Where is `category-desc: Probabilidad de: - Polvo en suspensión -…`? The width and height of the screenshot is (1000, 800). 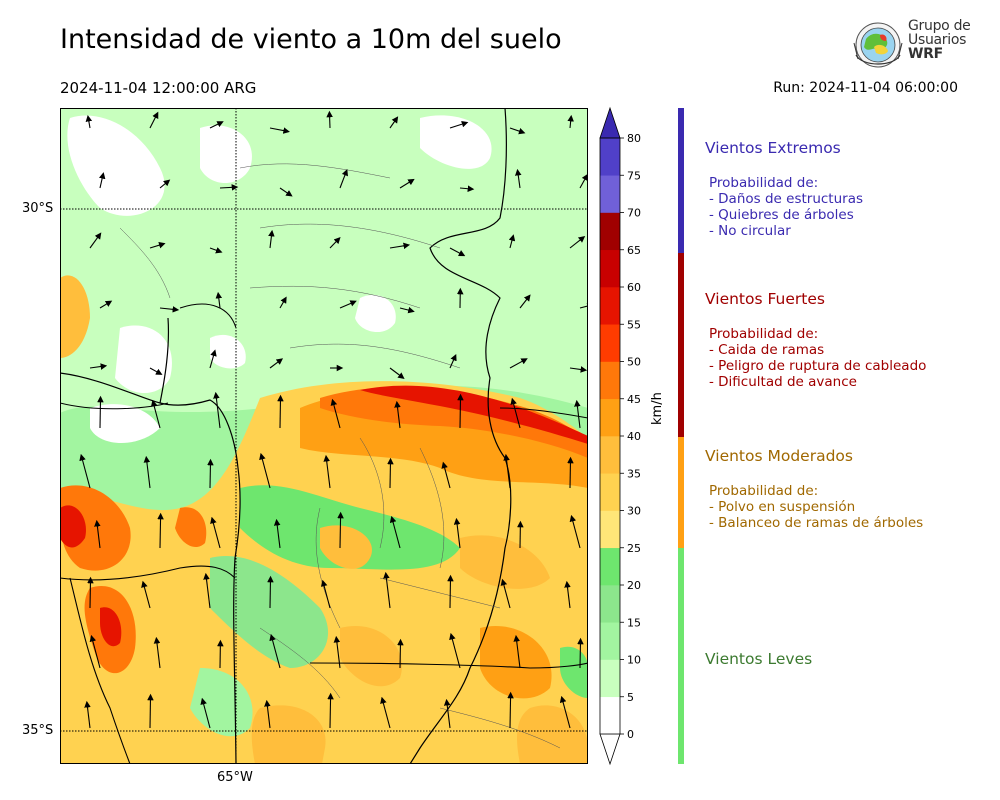
category-desc: Probabilidad de: - Polvo en suspensión -… is located at coordinates (814, 507).